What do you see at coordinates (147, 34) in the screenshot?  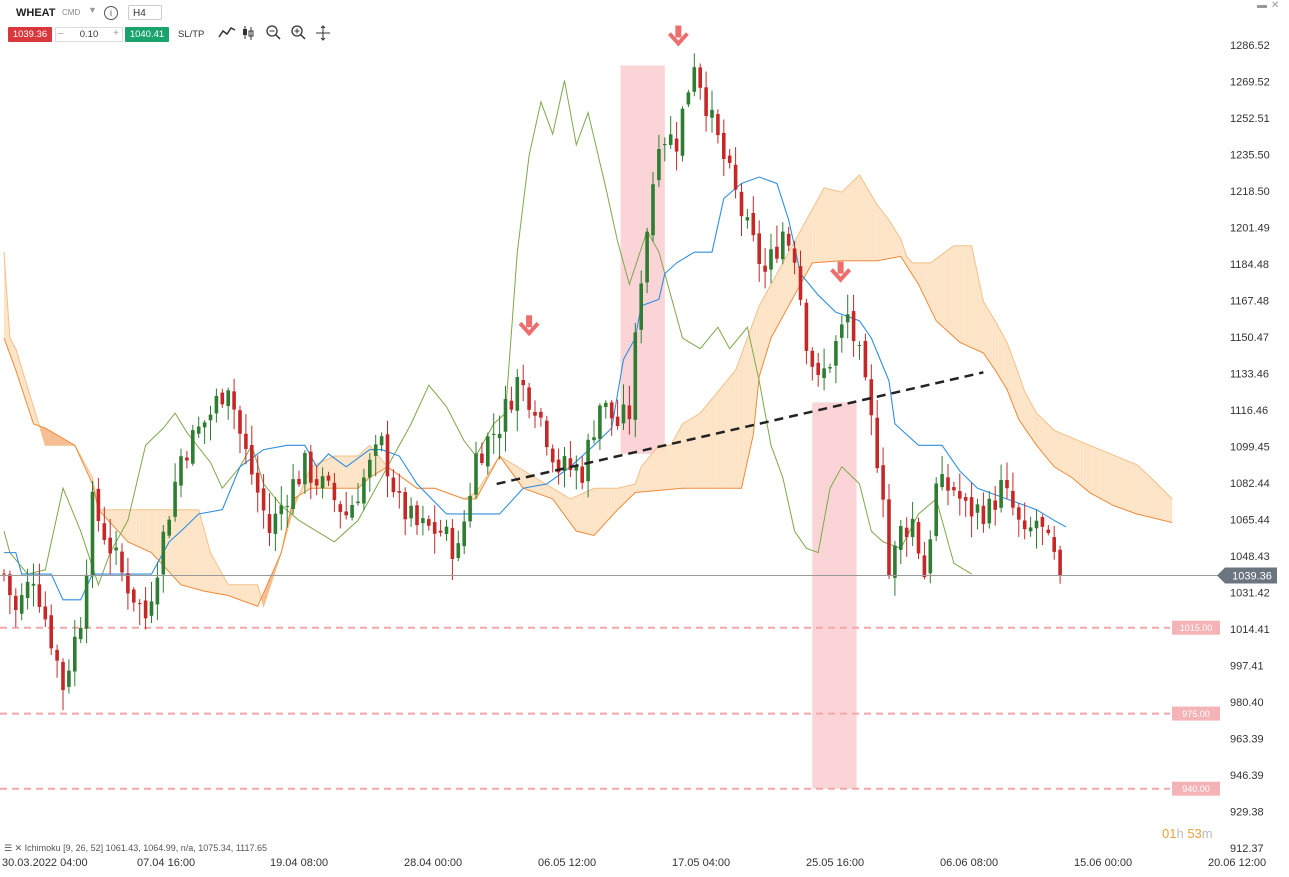 I see `buy-button: 1040.41` at bounding box center [147, 34].